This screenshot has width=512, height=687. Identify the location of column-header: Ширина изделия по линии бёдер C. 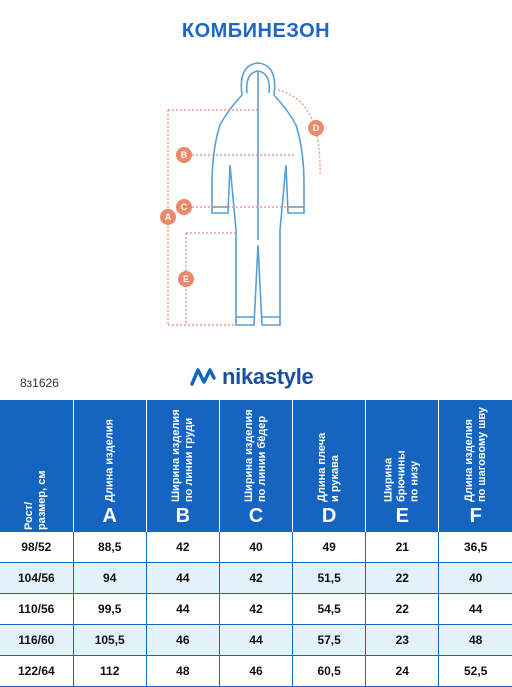
(255, 466).